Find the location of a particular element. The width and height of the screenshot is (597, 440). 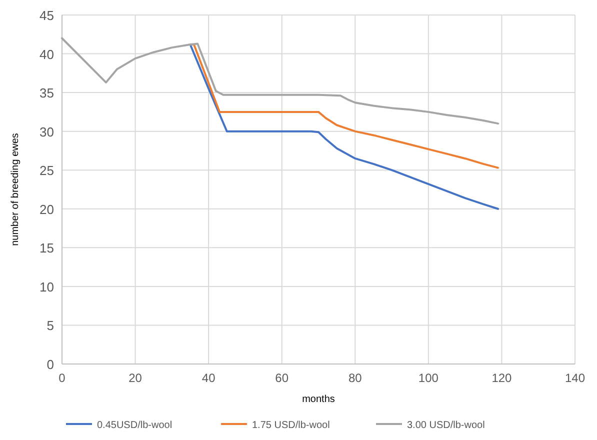

y-tick-label: 40 is located at coordinates (47, 54).